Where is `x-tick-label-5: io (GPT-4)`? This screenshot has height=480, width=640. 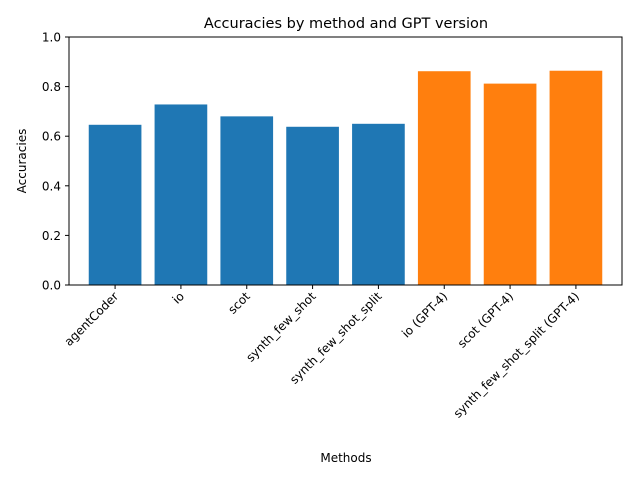
x-tick-label-5: io (GPT-4) is located at coordinates (424, 314).